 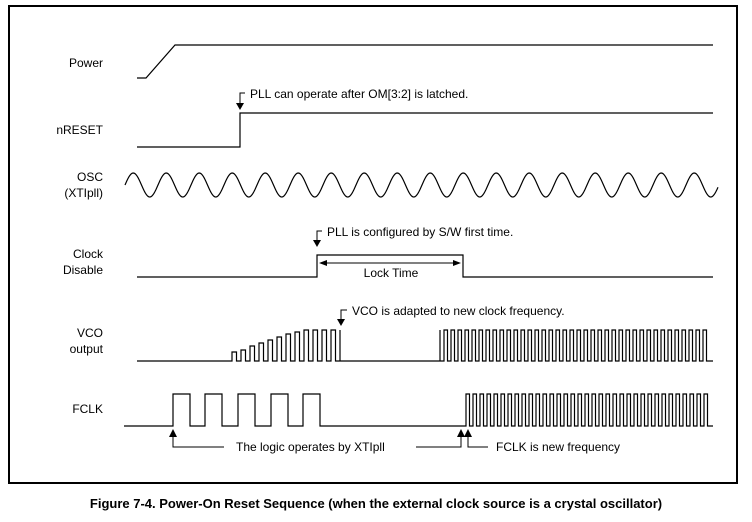 I want to click on fclk-new-text: FCLK is new frequency, so click(x=558, y=447).